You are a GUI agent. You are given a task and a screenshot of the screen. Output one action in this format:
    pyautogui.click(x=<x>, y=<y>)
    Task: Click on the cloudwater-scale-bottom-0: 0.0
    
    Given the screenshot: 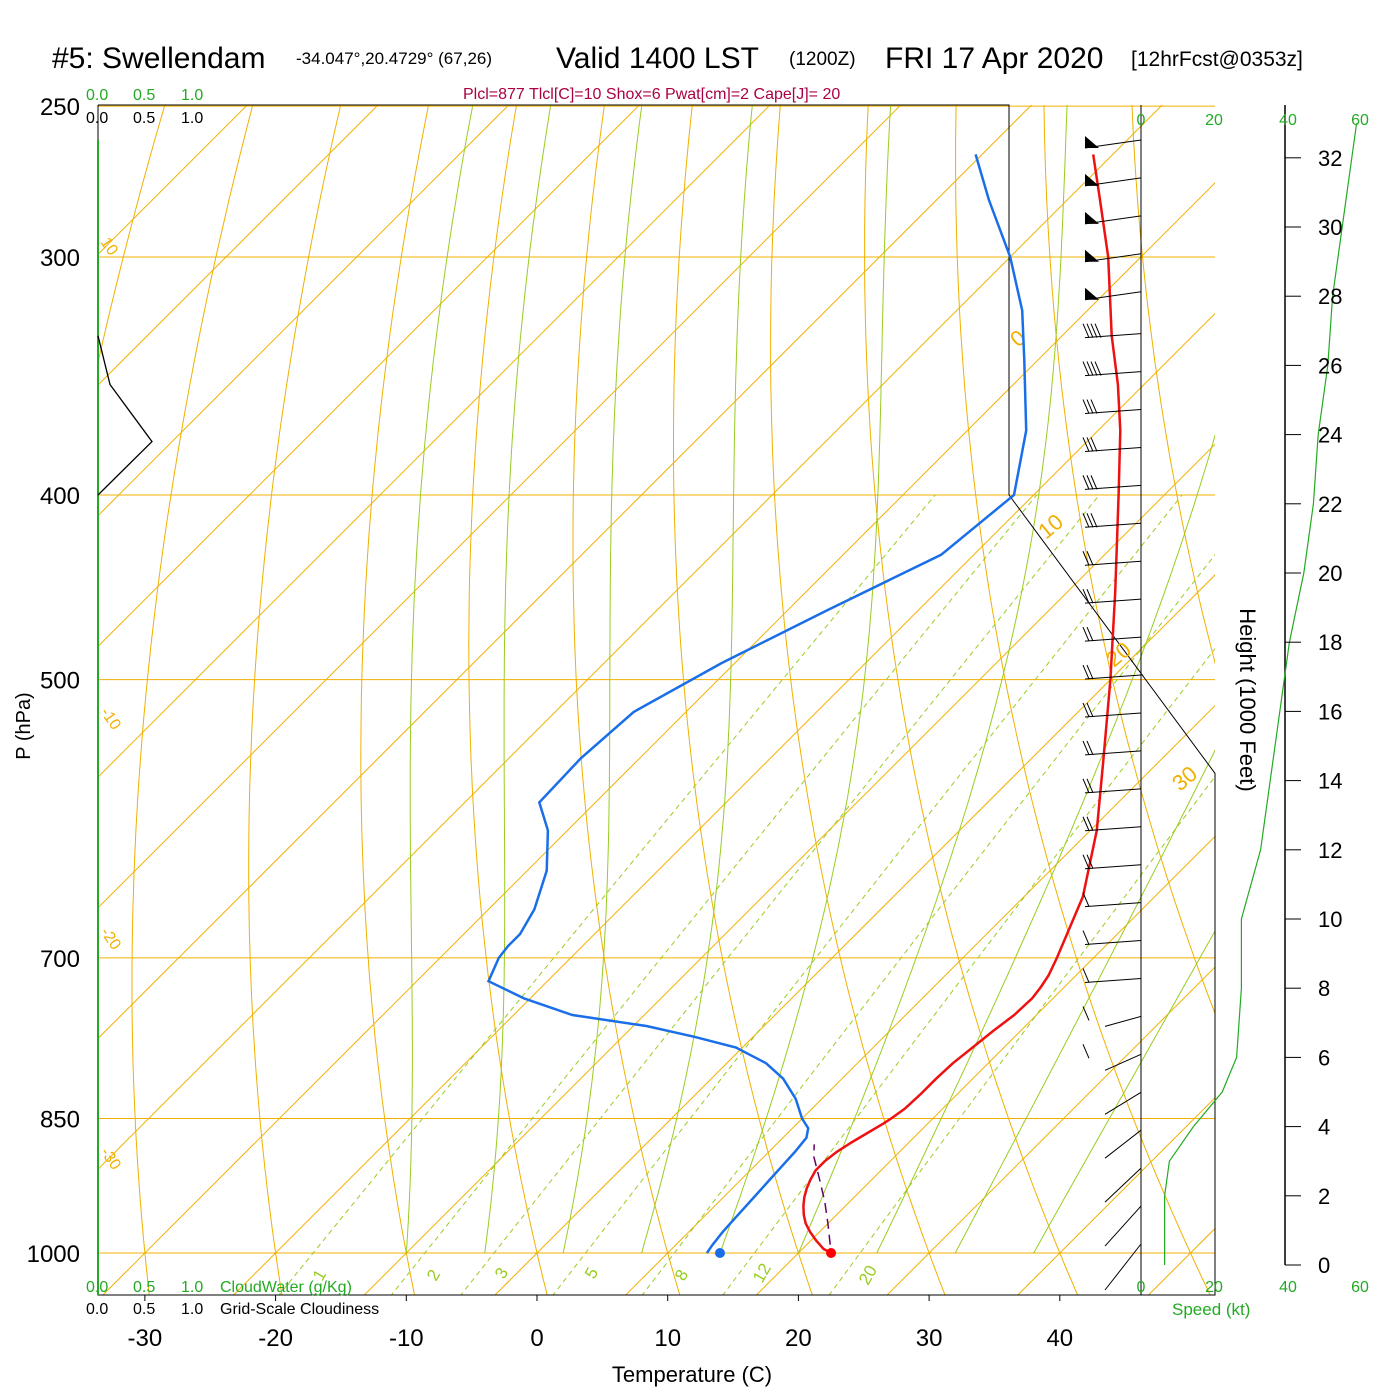 What is the action you would take?
    pyautogui.click(x=97, y=1287)
    